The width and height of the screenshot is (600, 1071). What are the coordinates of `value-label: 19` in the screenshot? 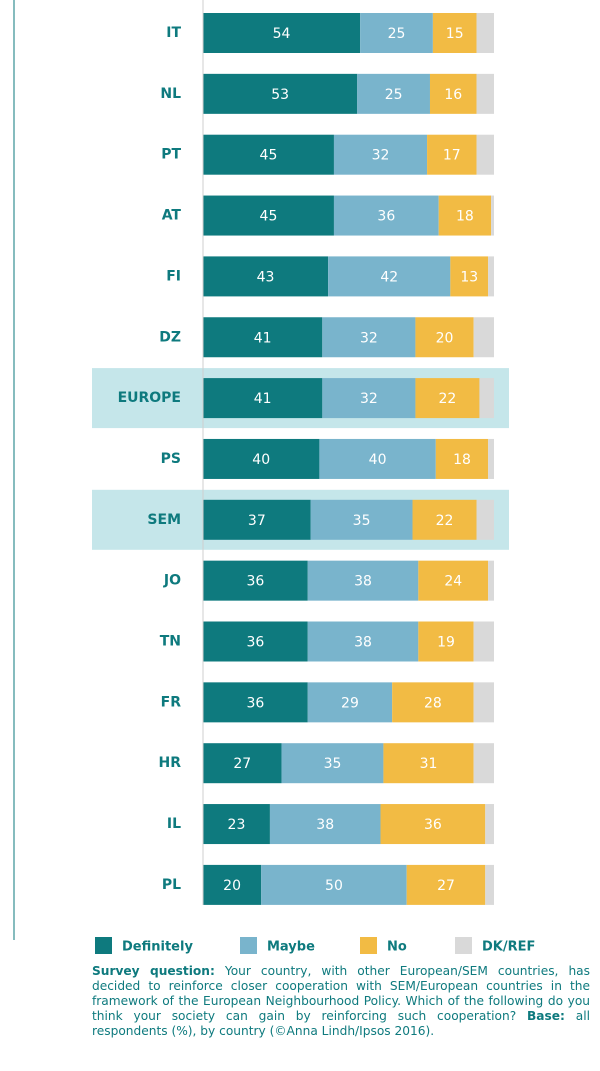 It's located at (446, 643).